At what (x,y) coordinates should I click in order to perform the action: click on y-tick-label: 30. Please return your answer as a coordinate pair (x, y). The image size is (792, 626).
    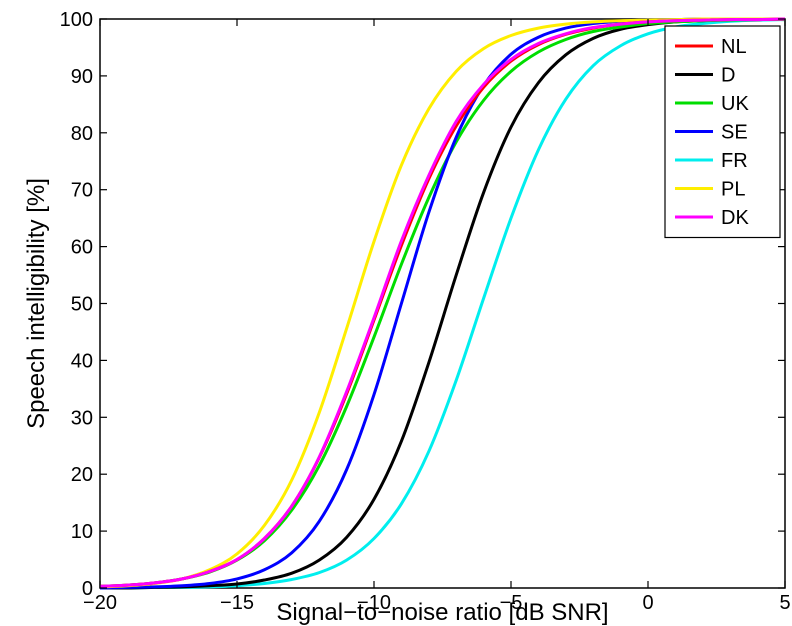
    Looking at the image, I should click on (82, 418).